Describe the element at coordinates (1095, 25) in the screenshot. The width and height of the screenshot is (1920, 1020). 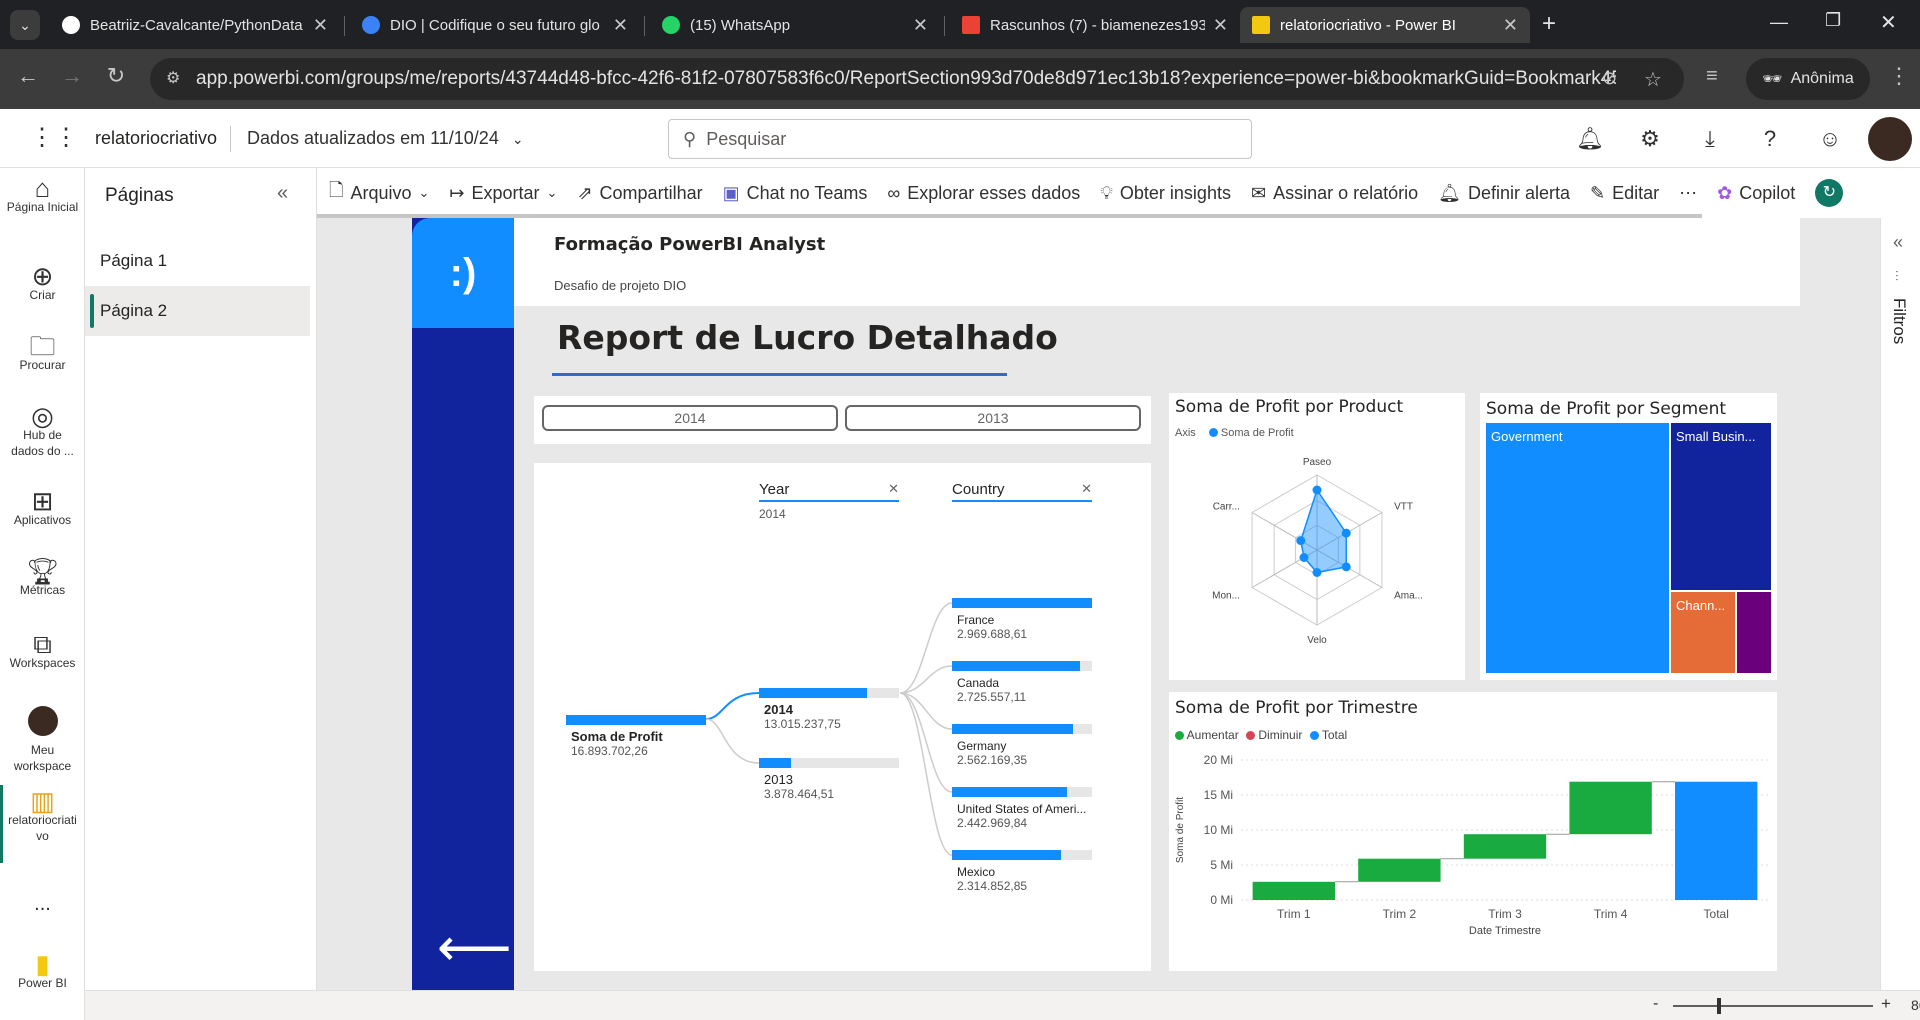
I see `browser-tab: Rascunhos (7) - biamenezes193 ✕` at that location.